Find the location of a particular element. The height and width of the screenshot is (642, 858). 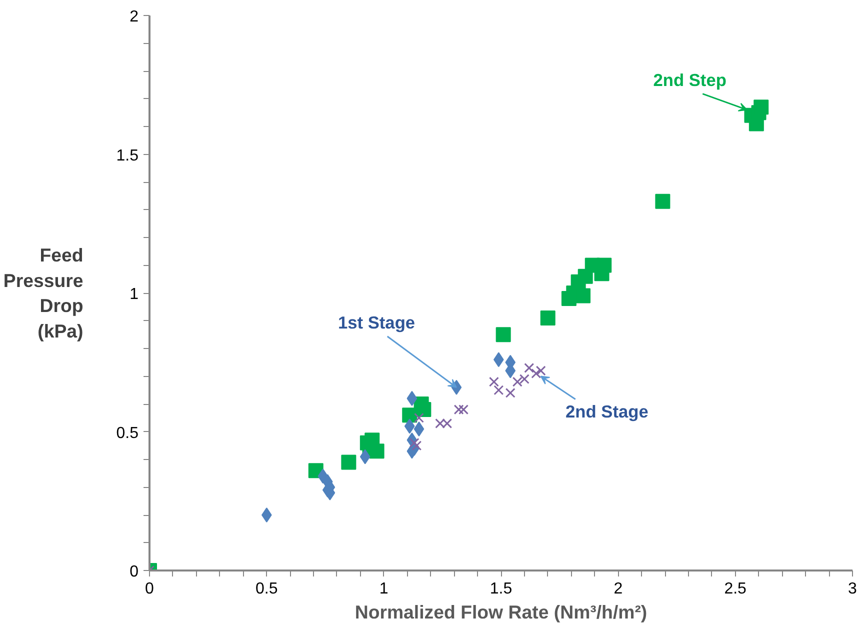

x-tick-label: 2 is located at coordinates (618, 589).